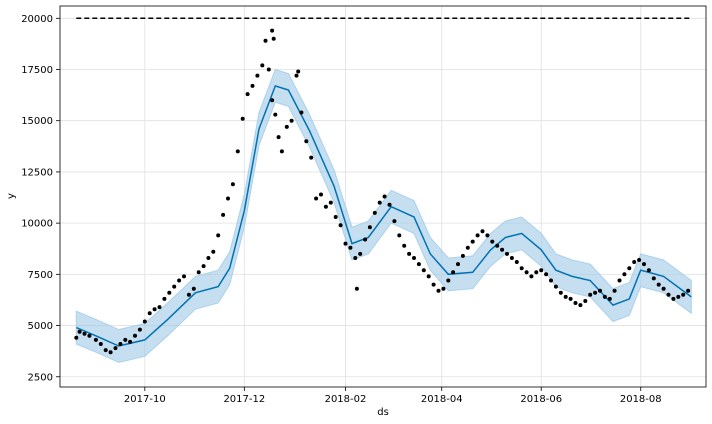  What do you see at coordinates (40, 377) in the screenshot?
I see `y-tick-label: 2500` at bounding box center [40, 377].